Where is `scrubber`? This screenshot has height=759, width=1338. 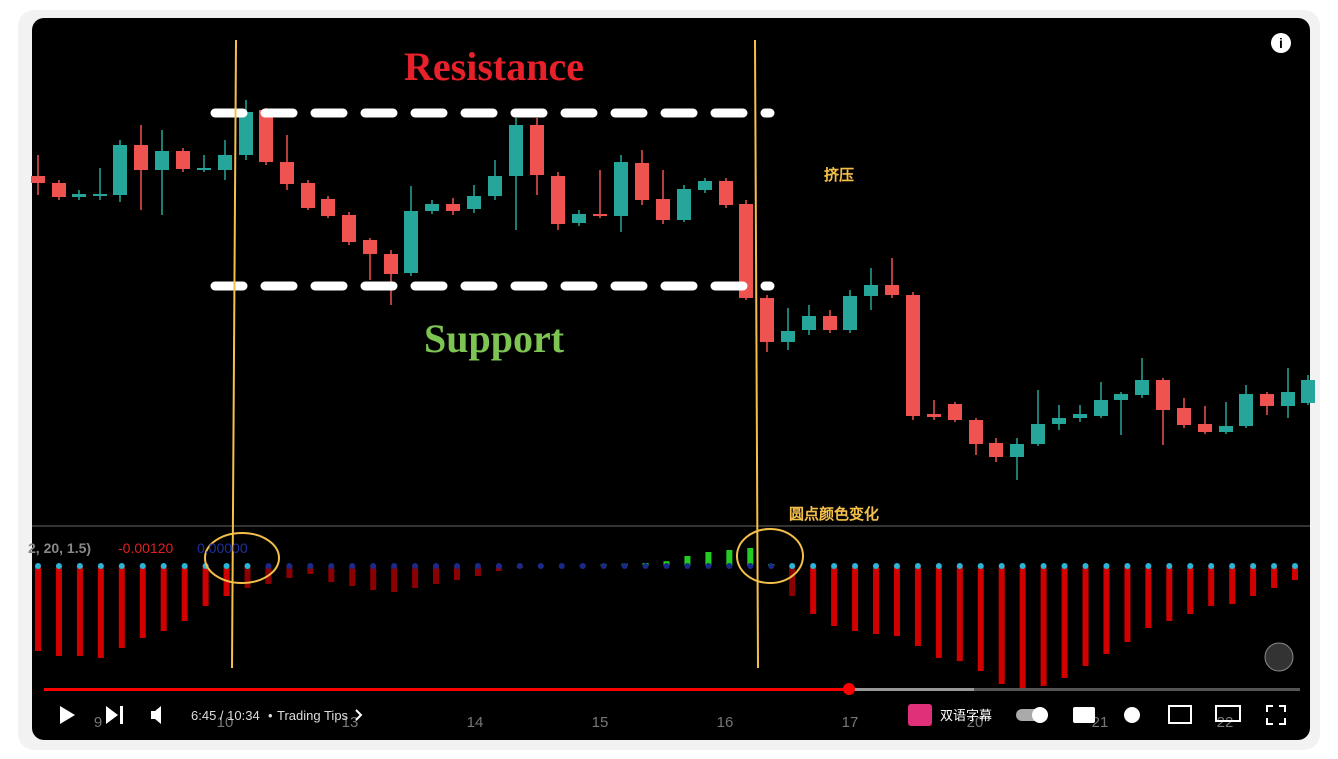 scrubber is located at coordinates (849, 689).